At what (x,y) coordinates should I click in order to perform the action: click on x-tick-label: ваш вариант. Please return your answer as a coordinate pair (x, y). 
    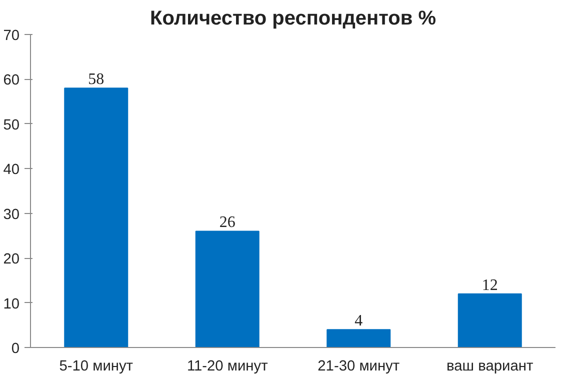
    Looking at the image, I should click on (490, 366).